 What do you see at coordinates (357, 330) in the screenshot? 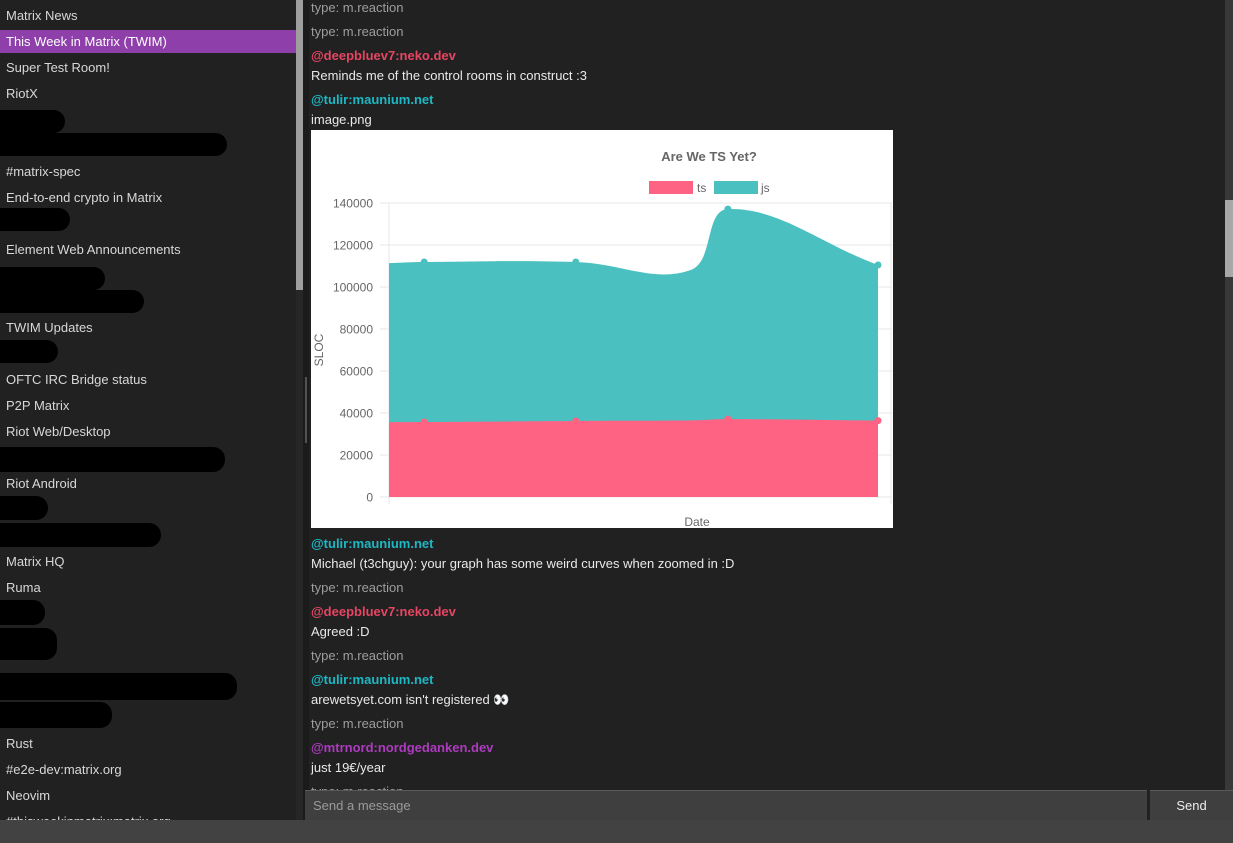
I see `svg-text: 80000` at bounding box center [357, 330].